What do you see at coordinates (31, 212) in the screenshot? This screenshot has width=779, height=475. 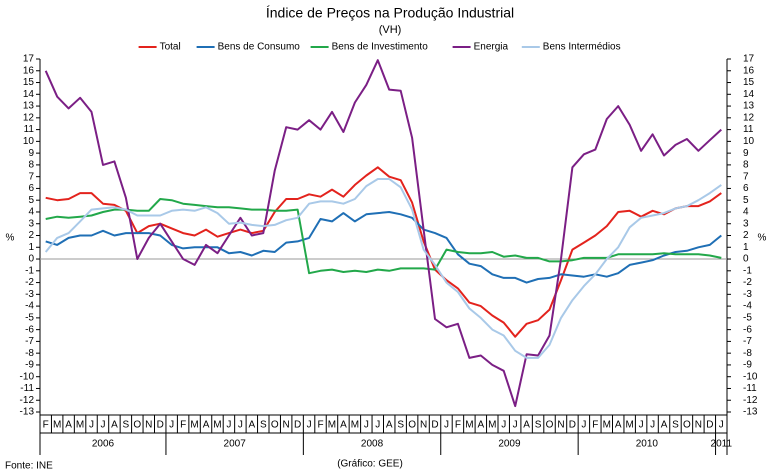 I see `y-tick-label: 4` at bounding box center [31, 212].